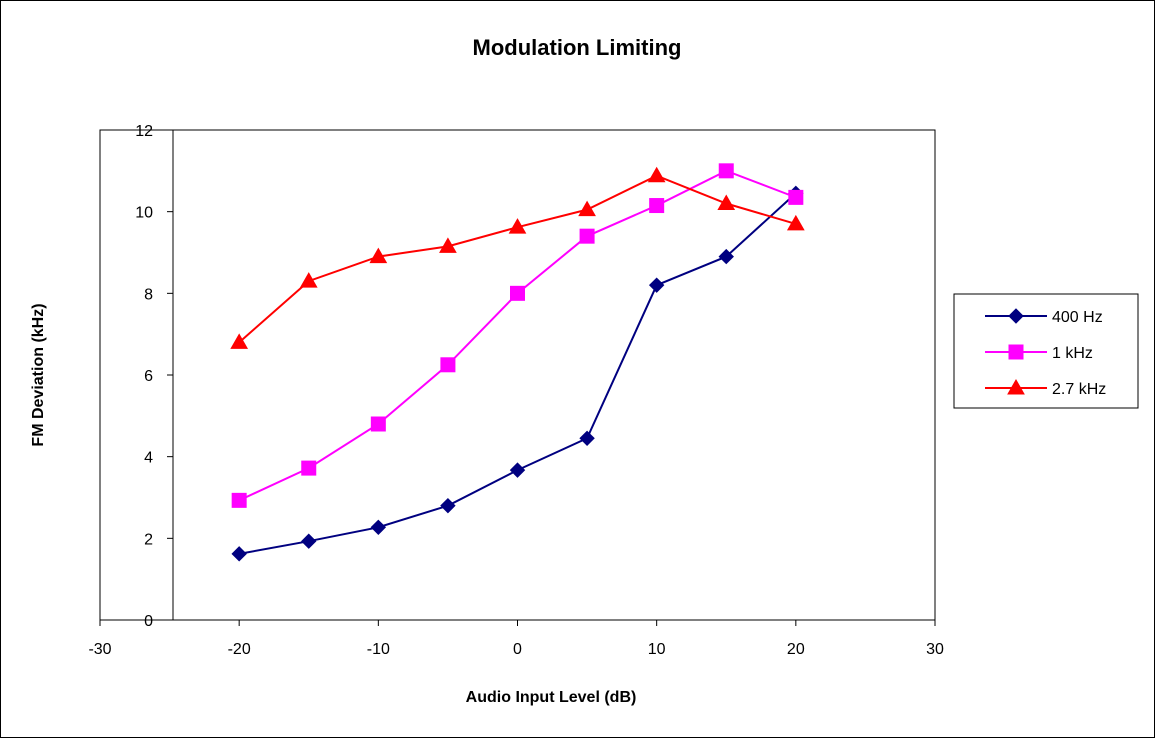 This screenshot has width=1155, height=742. I want to click on y-tick-label: 4, so click(148, 458).